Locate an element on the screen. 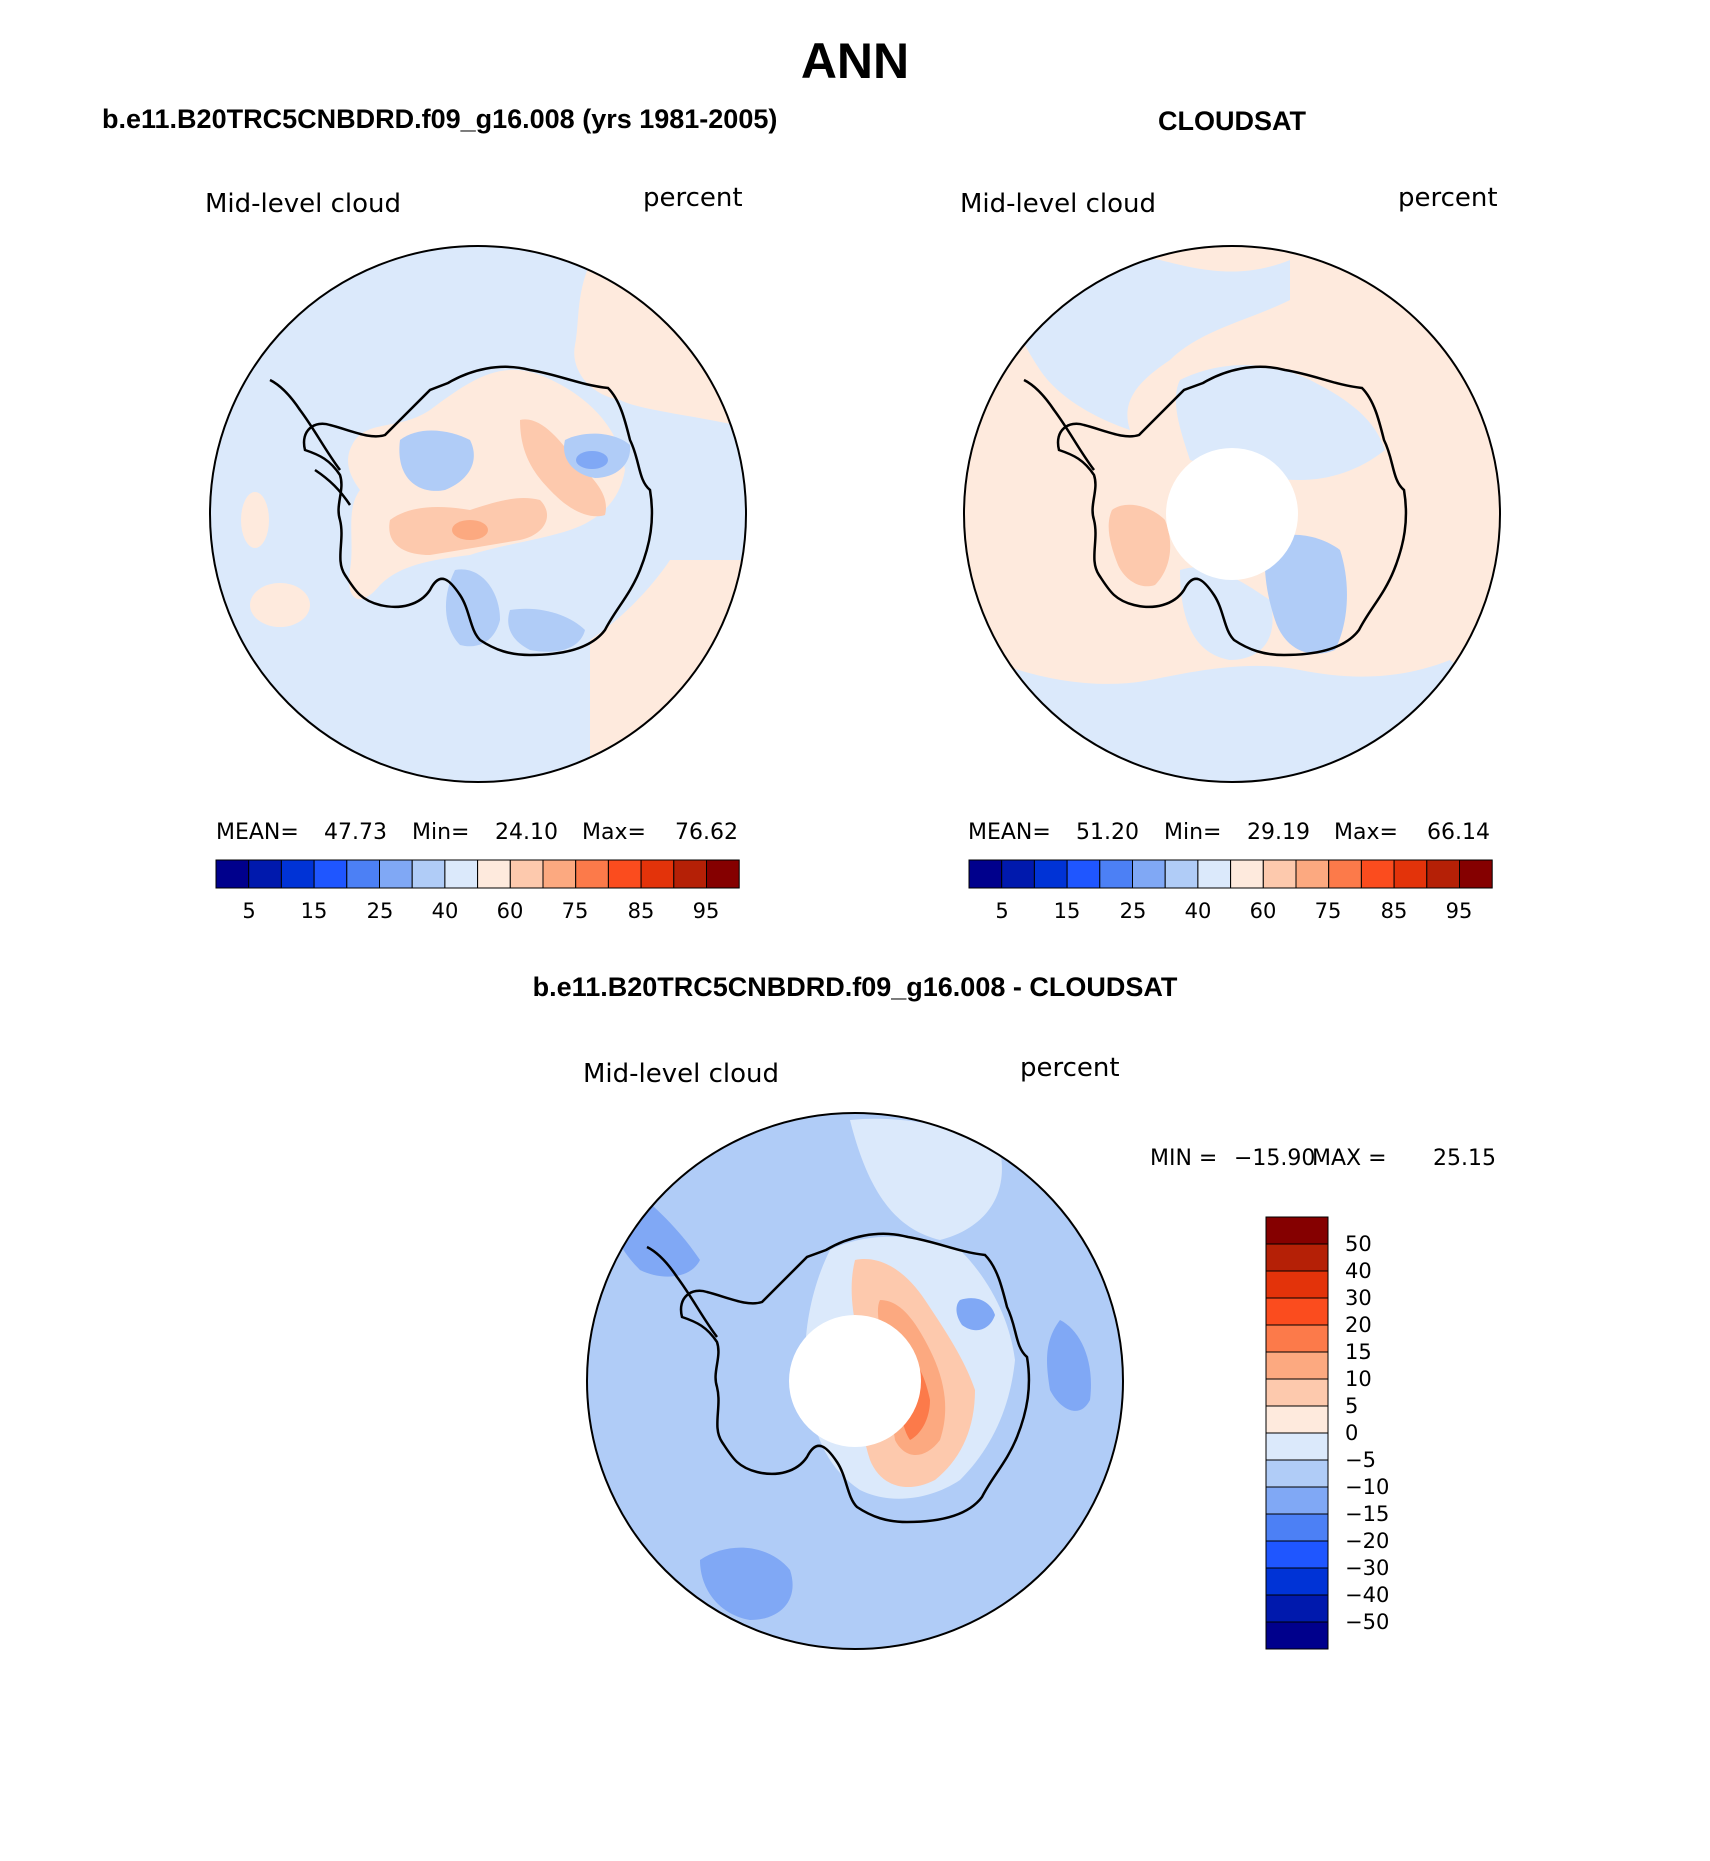 The height and width of the screenshot is (1861, 1710). model-map-border is located at coordinates (478, 514).